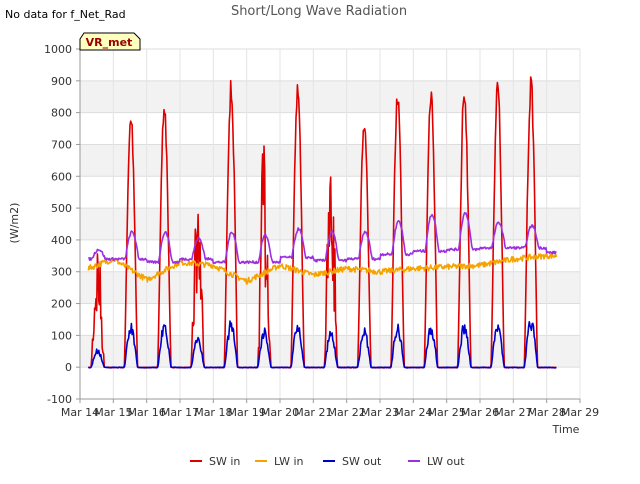 This screenshot has height=484, width=640. Describe the element at coordinates (61, 208) in the screenshot. I see `y-tick-label: 500` at that location.